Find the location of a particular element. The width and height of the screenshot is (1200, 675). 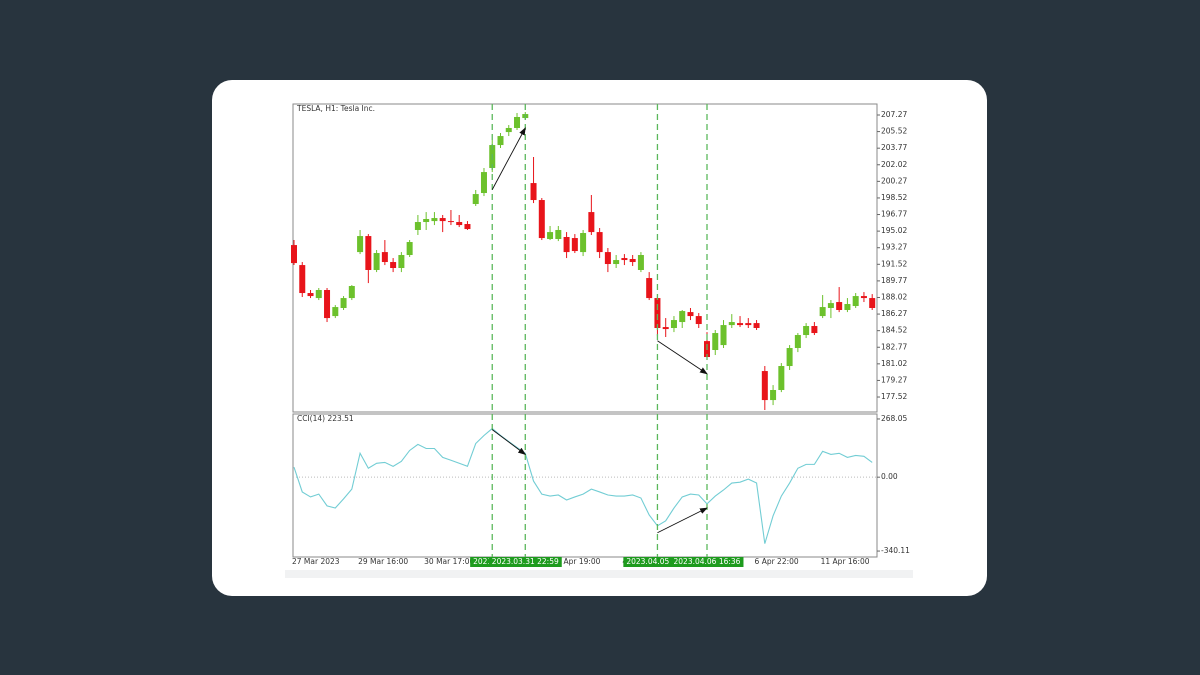

y-tick-label: 182.77 is located at coordinates (894, 346).